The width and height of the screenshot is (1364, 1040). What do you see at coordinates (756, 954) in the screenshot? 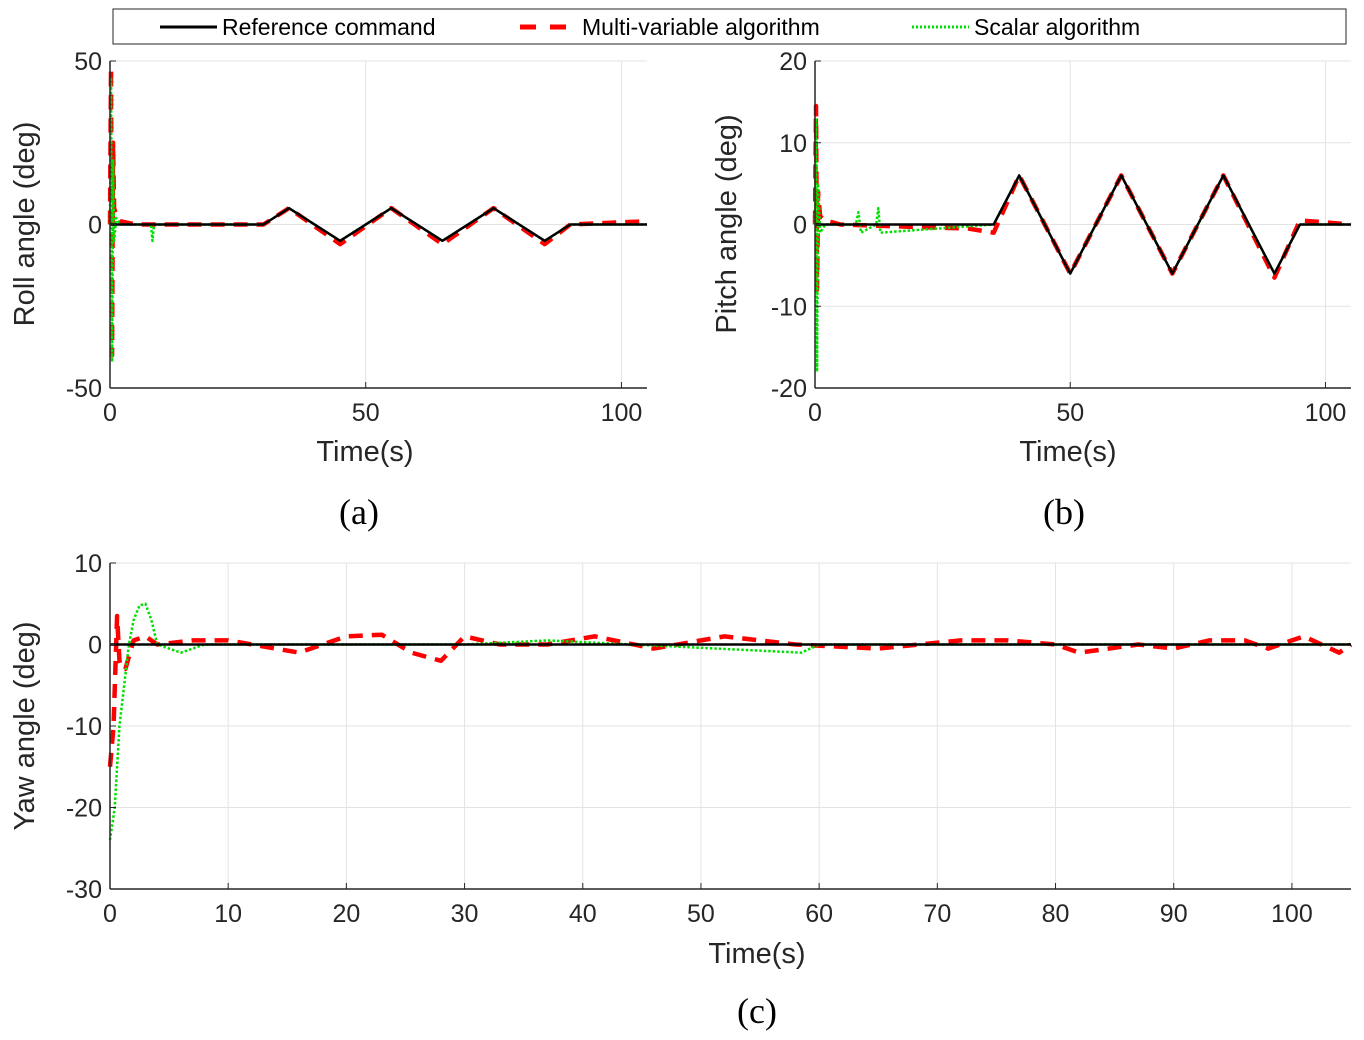
I see `yaw-x-axis-label: Time(s)` at bounding box center [756, 954].